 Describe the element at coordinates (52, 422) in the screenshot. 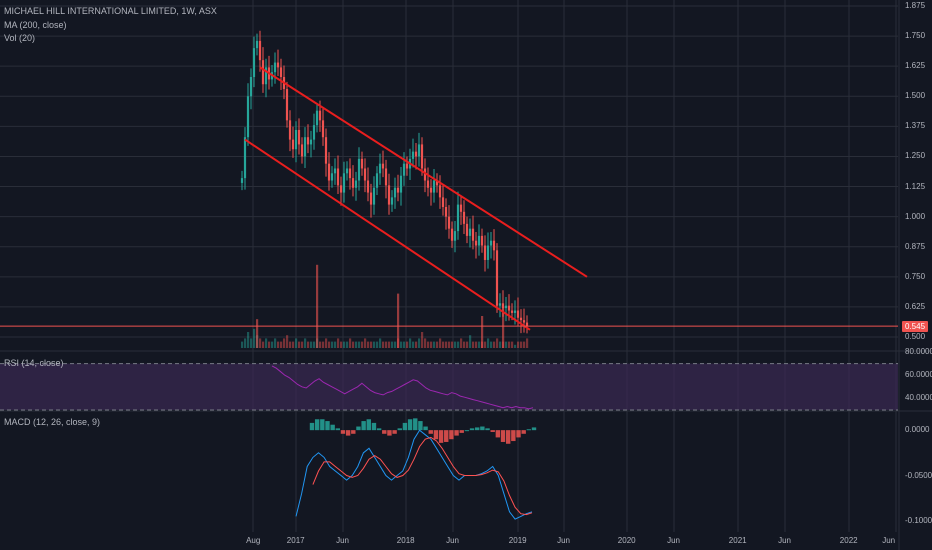

I see `macd-legend: MACD (12, 26, close, 9)` at that location.